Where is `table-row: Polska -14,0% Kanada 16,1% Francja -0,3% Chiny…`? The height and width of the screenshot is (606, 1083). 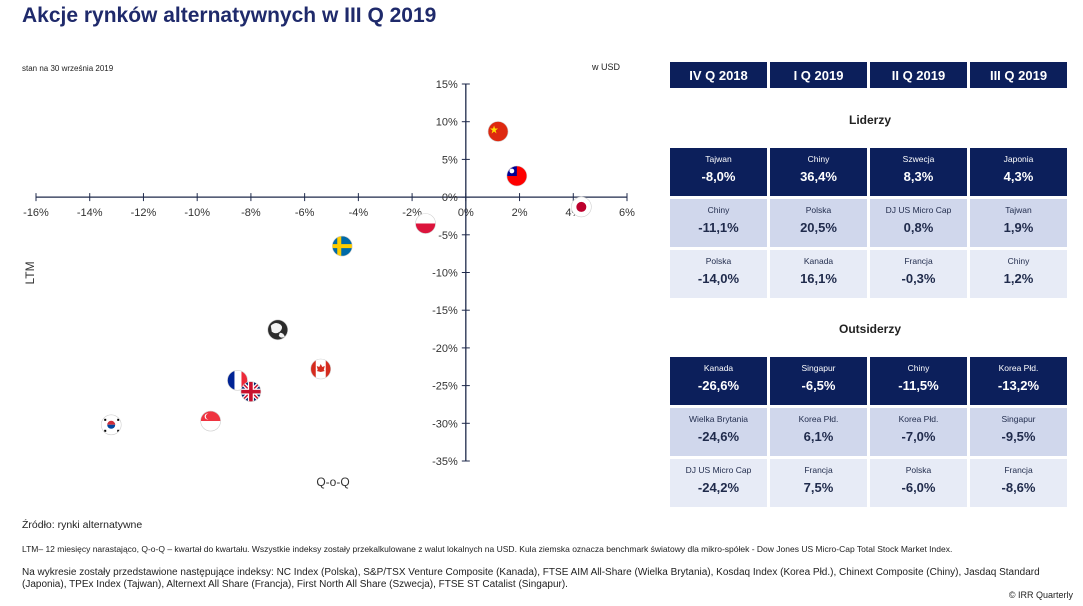
table-row: Polska -14,0% Kanada 16,1% Francja -0,3% Chiny… is located at coordinates (870, 274).